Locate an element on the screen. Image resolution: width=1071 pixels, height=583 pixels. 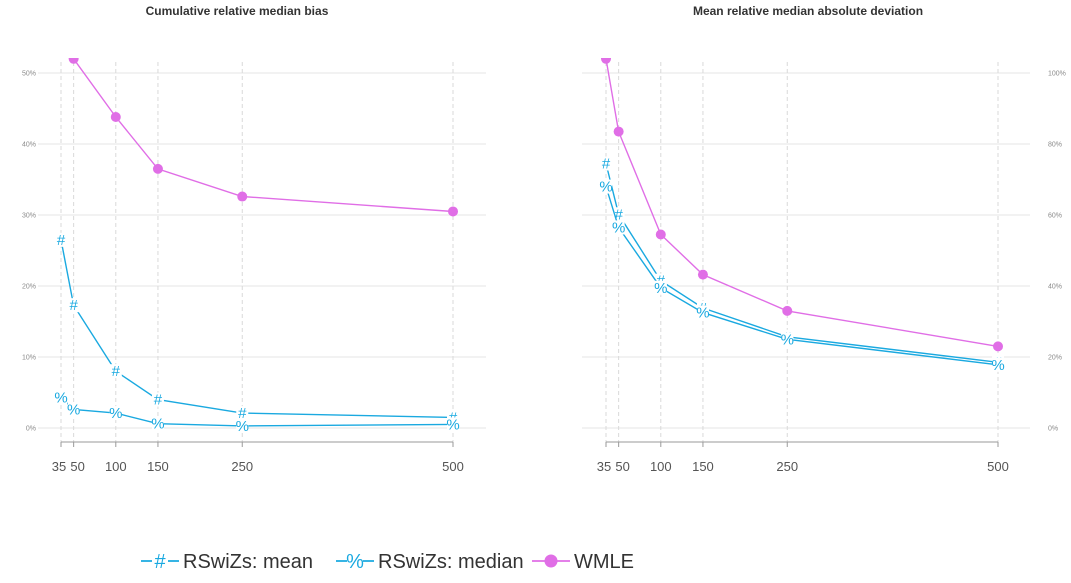
legend-swatch-dot is located at coordinates (551, 561).